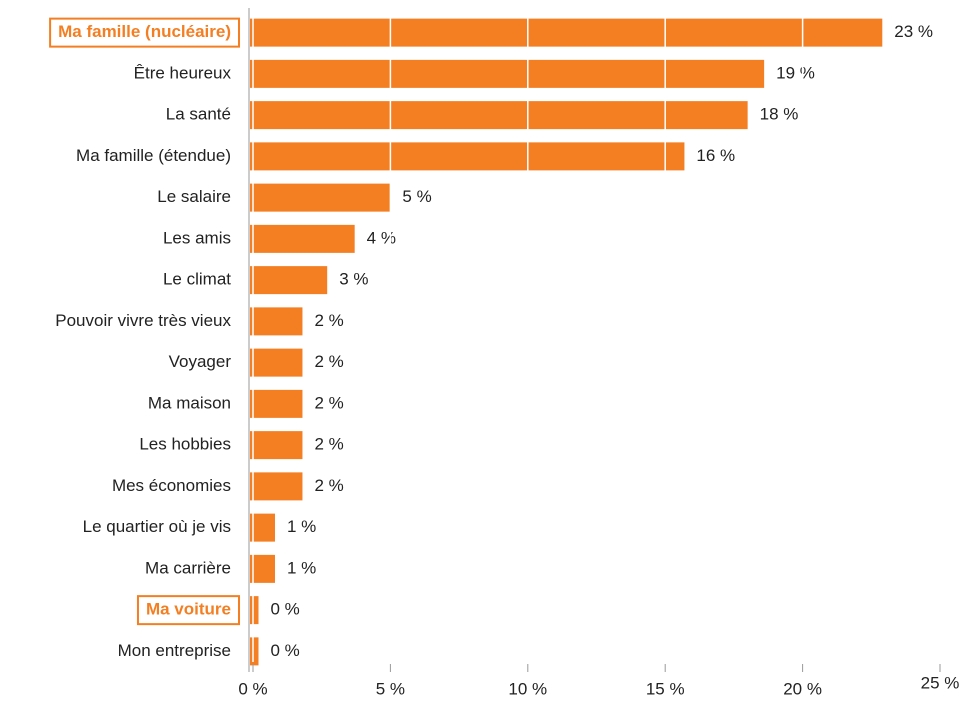 The height and width of the screenshot is (727, 973). Describe the element at coordinates (183, 72) in the screenshot. I see `category-label: Être heureux` at that location.